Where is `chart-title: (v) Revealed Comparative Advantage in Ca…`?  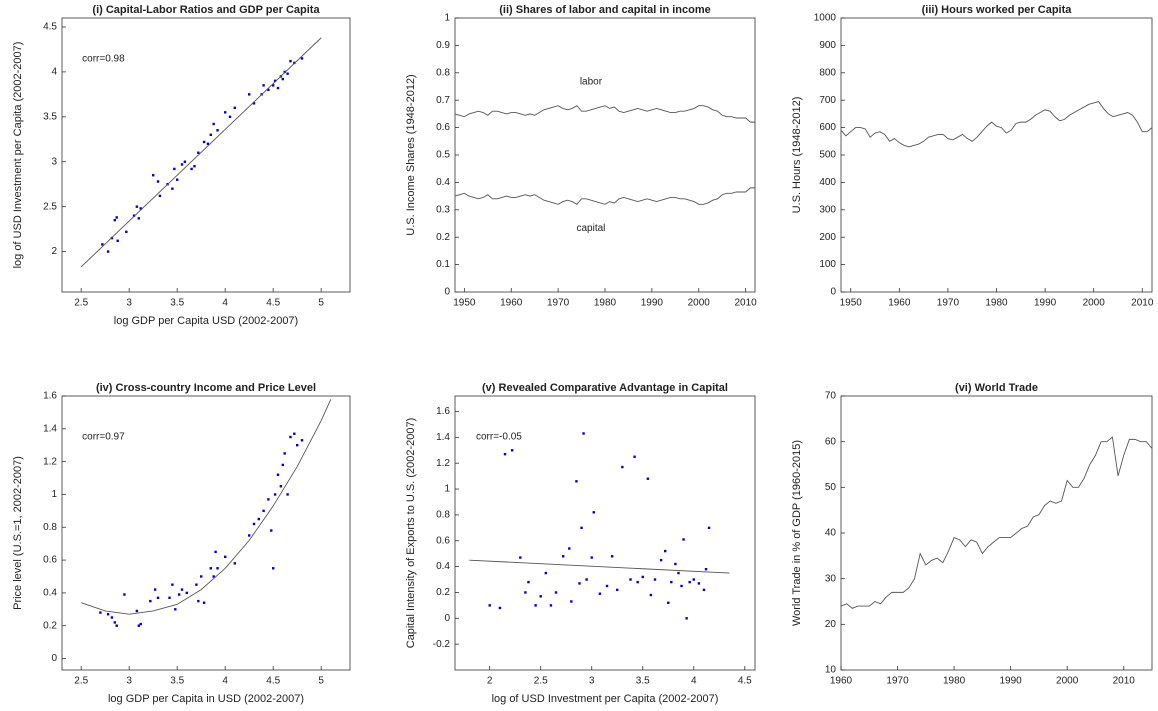 chart-title: (v) Revealed Comparative Advantage in Ca… is located at coordinates (605, 388).